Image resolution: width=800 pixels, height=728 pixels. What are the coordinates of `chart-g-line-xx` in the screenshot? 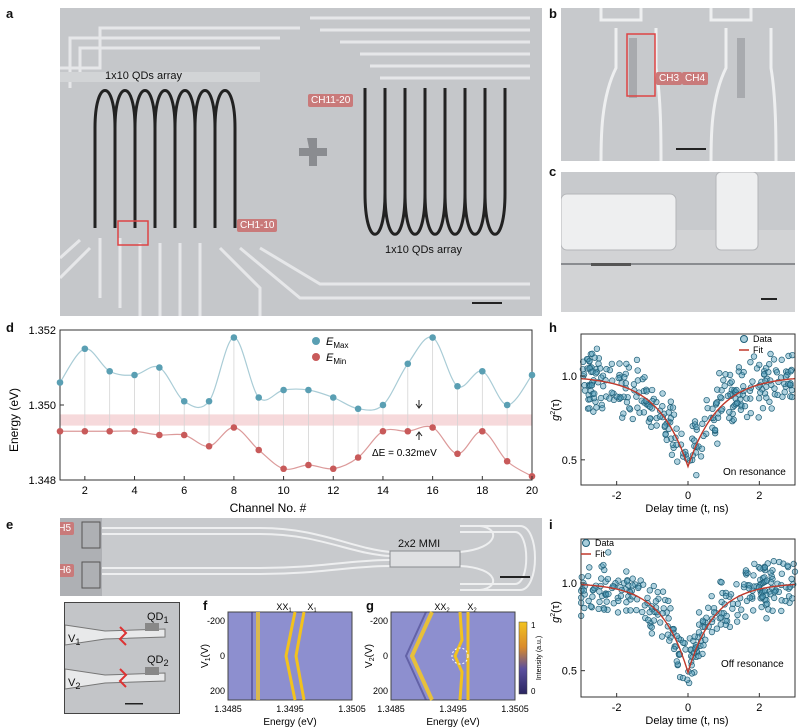 It's located at (458, 656).